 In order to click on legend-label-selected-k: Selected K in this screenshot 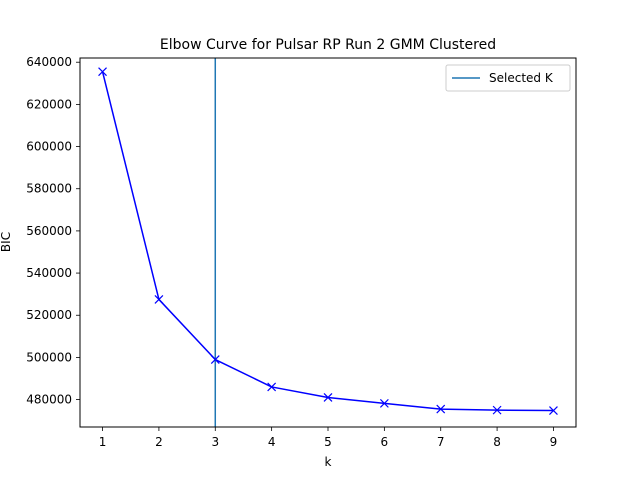, I will do `click(521, 78)`.